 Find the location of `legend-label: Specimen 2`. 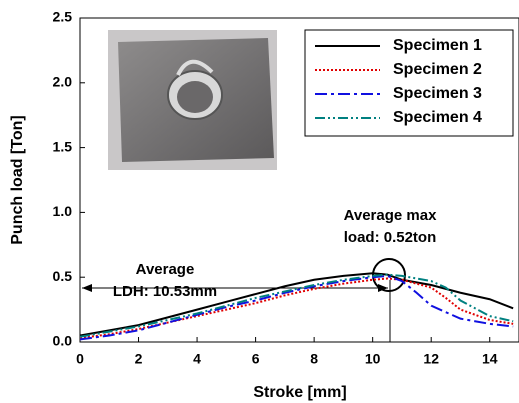

legend-label: Specimen 2 is located at coordinates (437, 69).